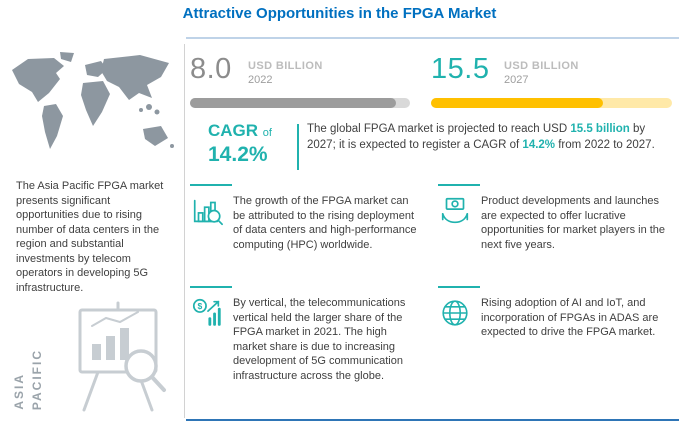 This screenshot has width=679, height=429. Describe the element at coordinates (432, 38) in the screenshot. I see `title-divider` at that location.